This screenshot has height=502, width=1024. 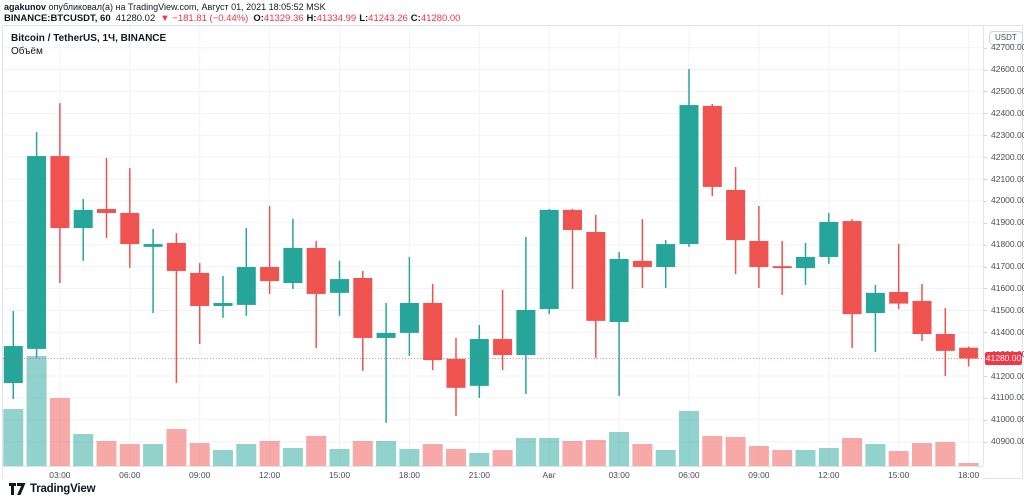 I want to click on time-axis-label: 06:00, so click(x=130, y=475).